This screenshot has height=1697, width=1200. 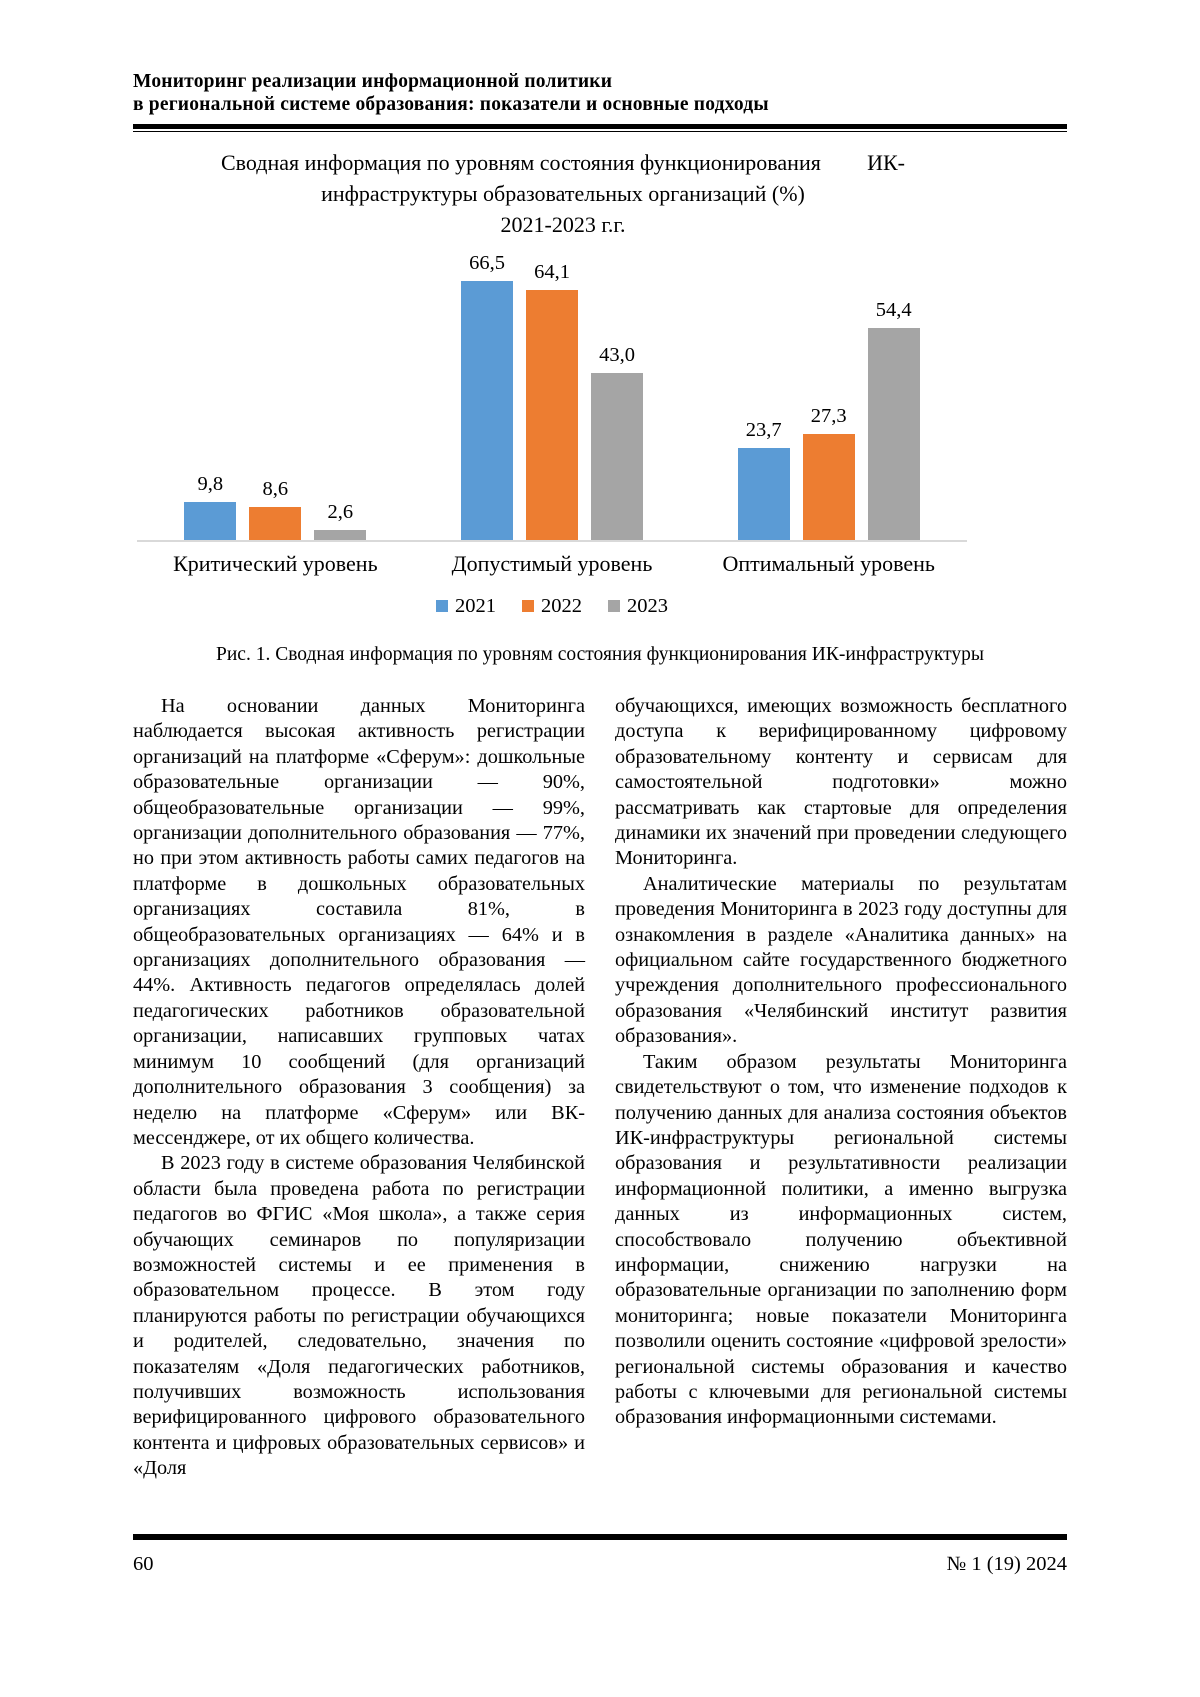 I want to click on bar-value-label: 27,3, so click(x=828, y=416).